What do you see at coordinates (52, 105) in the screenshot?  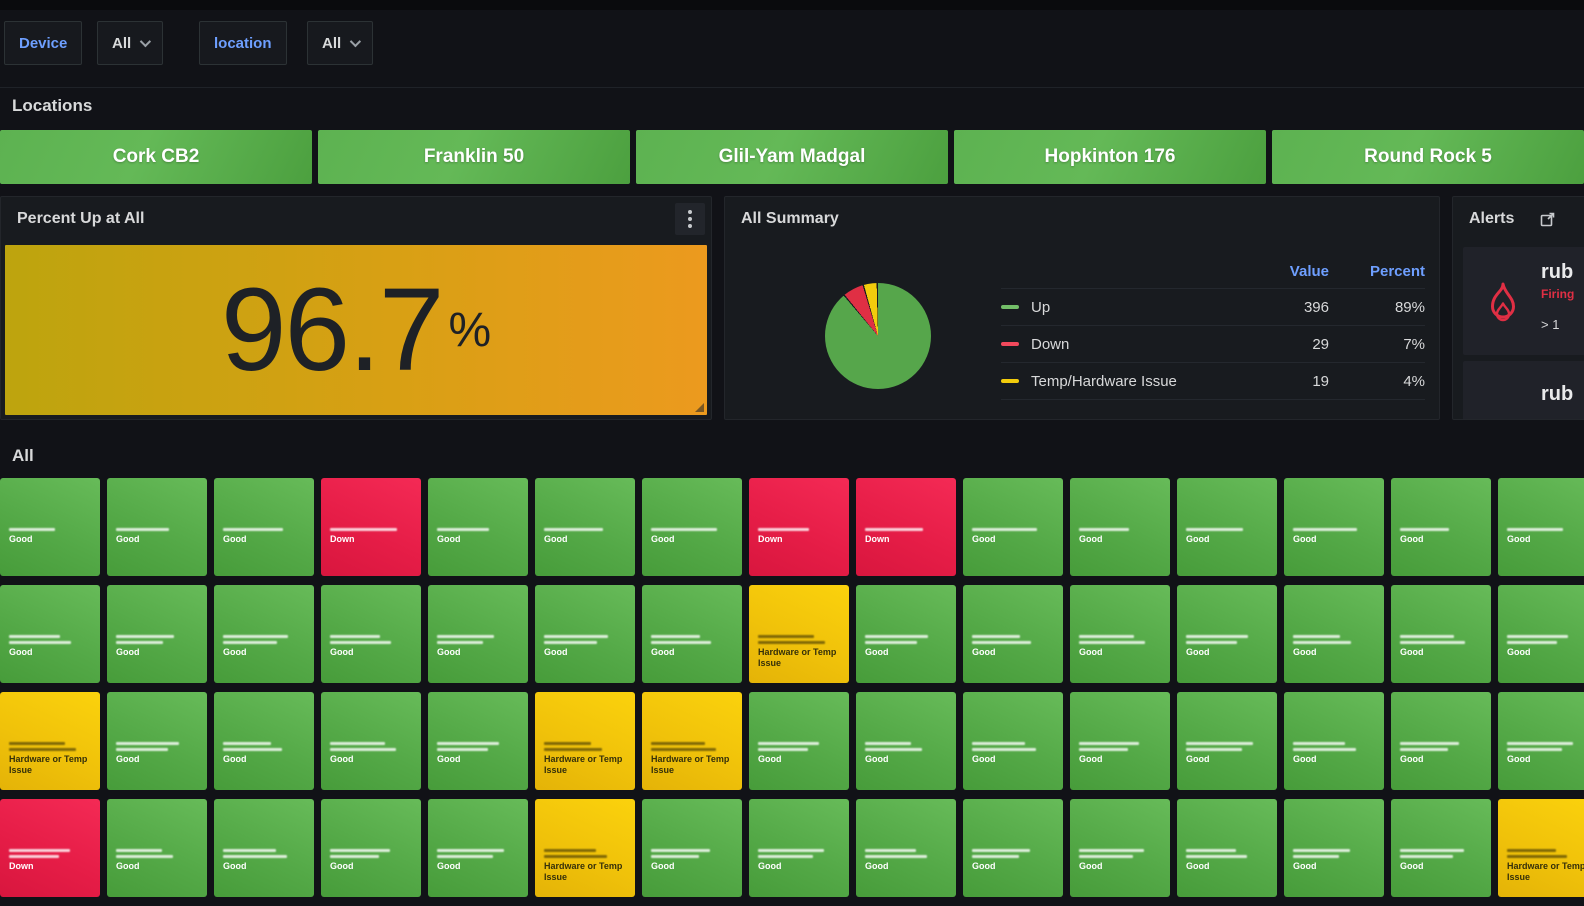 I see `locations-row-title: Locations` at bounding box center [52, 105].